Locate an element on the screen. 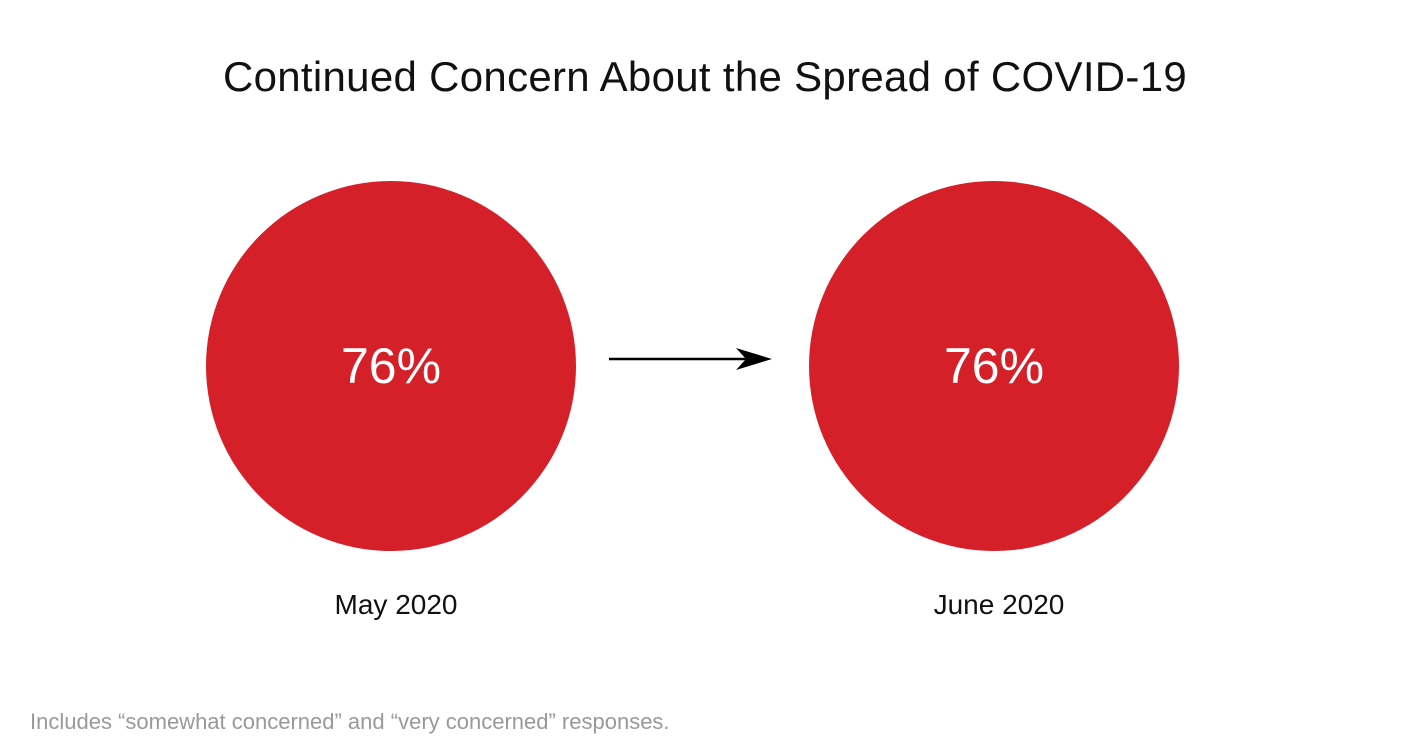 This screenshot has width=1410, height=754. arrow-head-icon is located at coordinates (754, 359).